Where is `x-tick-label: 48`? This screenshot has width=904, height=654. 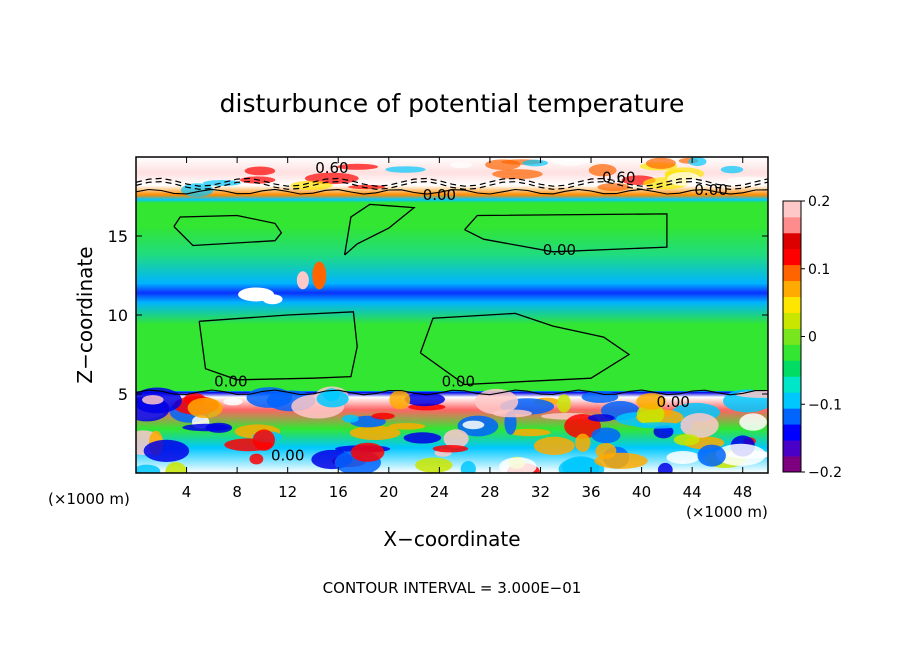 x-tick-label: 48 is located at coordinates (742, 492).